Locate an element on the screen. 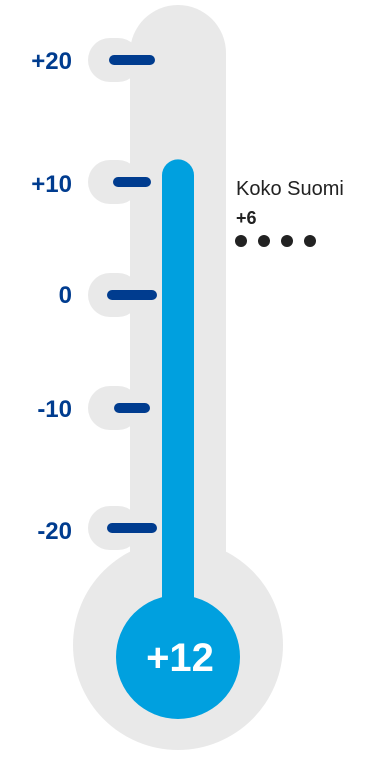 This screenshot has width=385, height=761. current-value-label: +12 is located at coordinates (180, 658).